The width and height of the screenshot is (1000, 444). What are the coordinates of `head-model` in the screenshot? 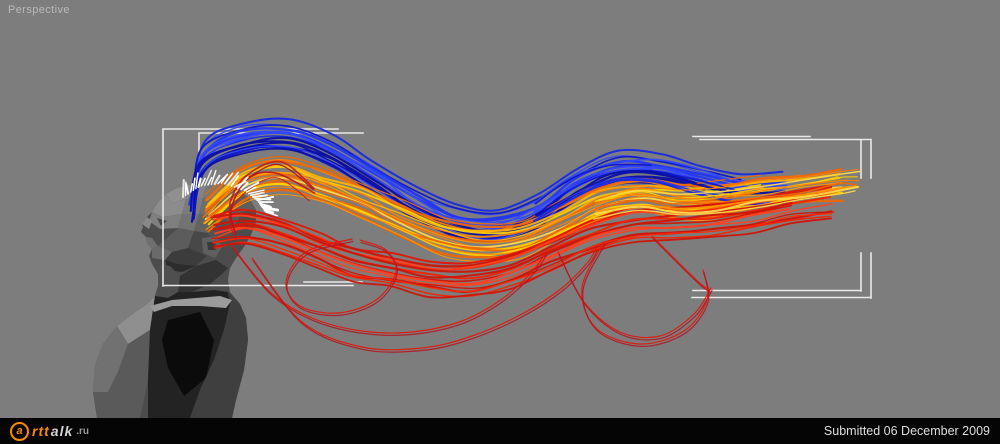 It's located at (174, 300).